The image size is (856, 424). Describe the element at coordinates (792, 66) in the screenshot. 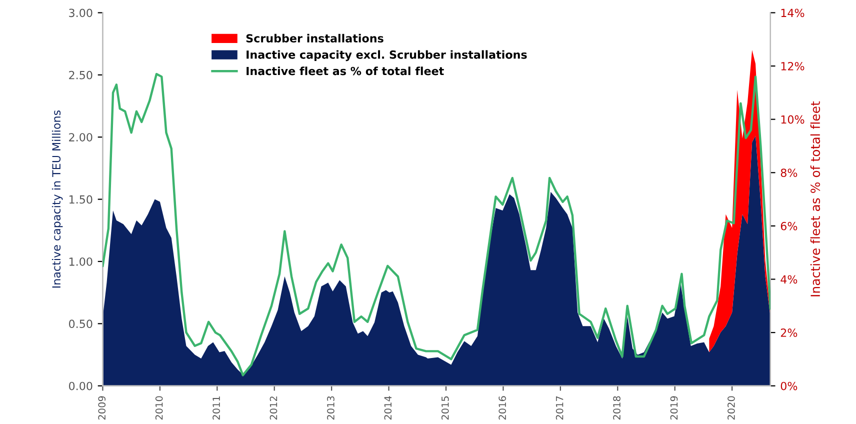

I see `y2-tick-label: 12%` at that location.